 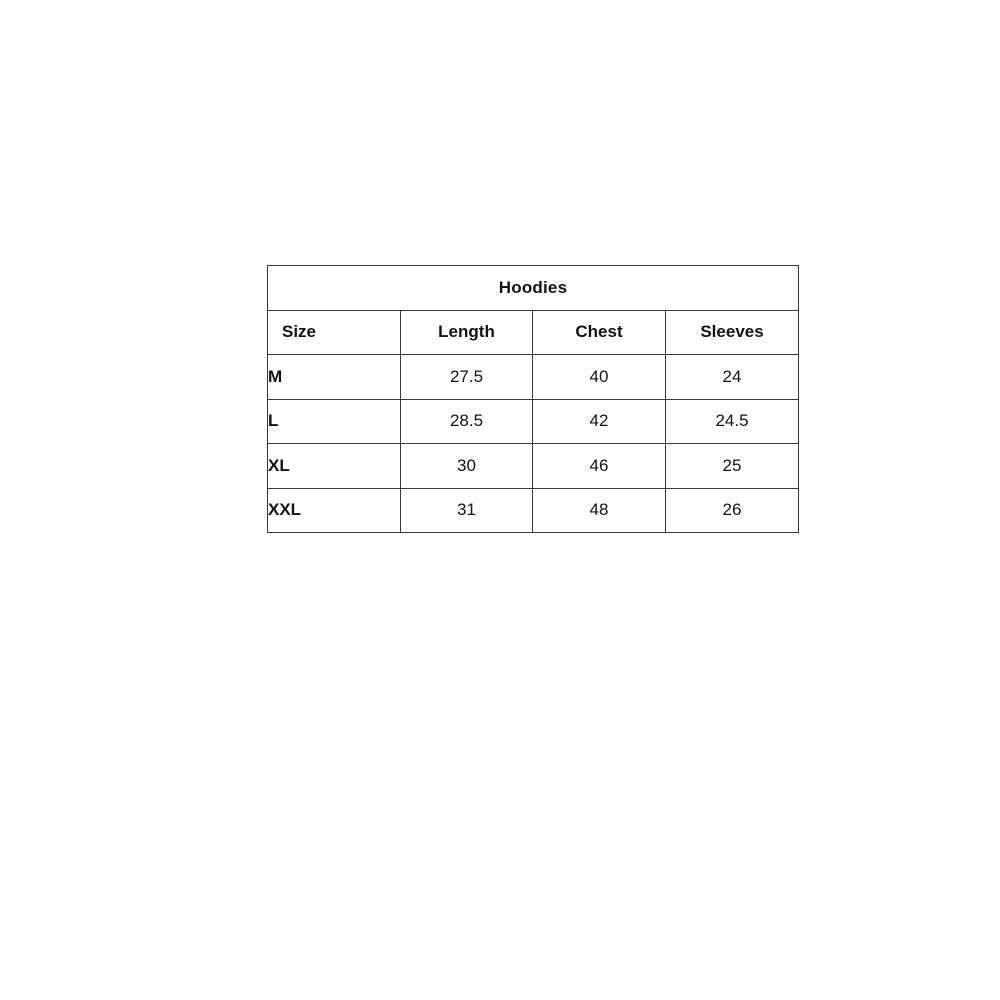 I want to click on sleeves-value: 25, so click(x=732, y=466).